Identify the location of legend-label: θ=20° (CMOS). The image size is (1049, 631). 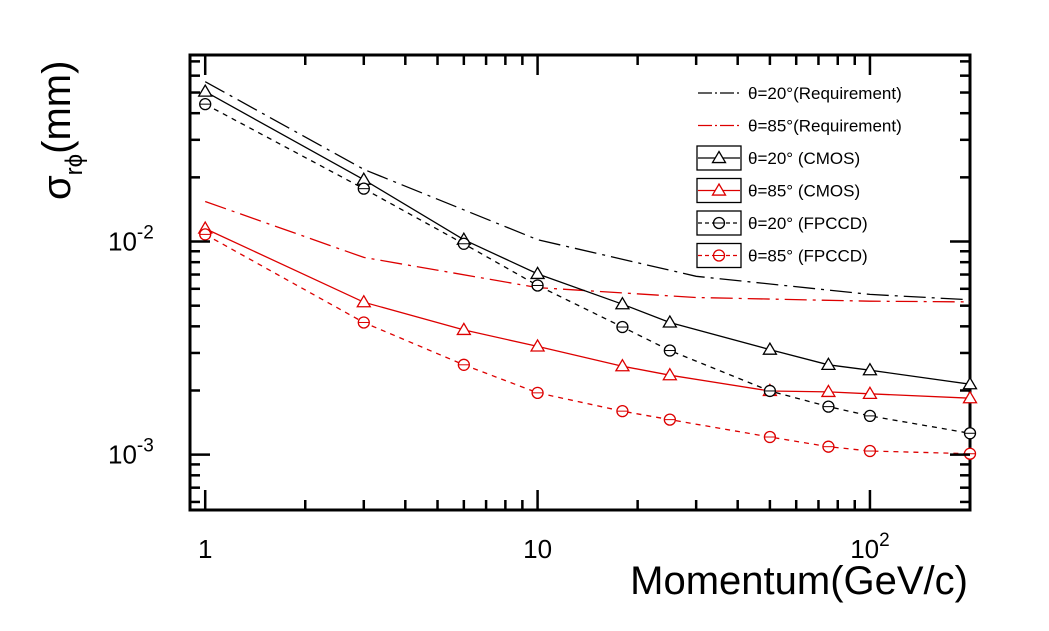
(804, 158).